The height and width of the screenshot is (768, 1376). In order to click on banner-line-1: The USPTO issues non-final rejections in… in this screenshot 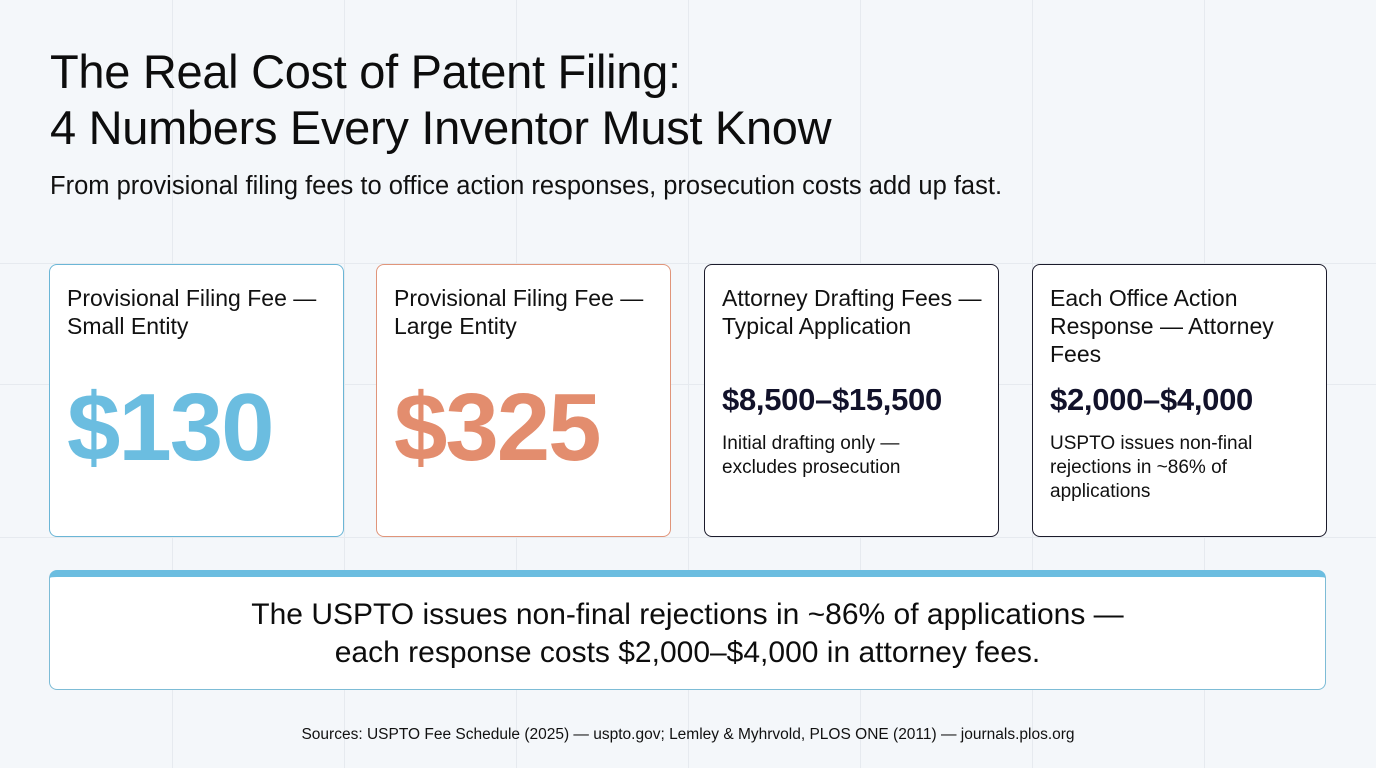, I will do `click(687, 614)`.